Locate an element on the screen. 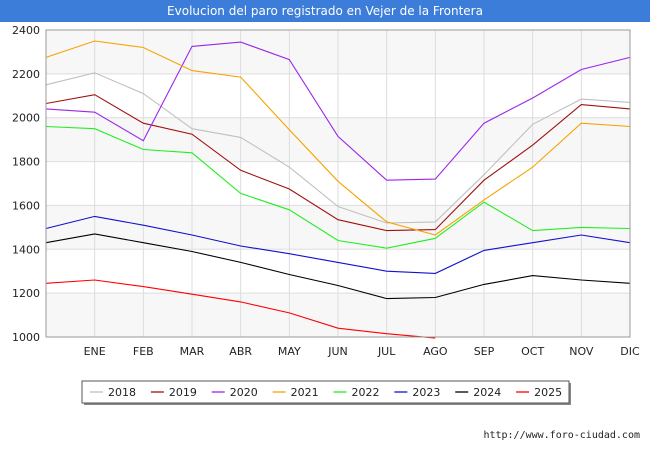  y-tick-label: 1400 is located at coordinates (26, 249).